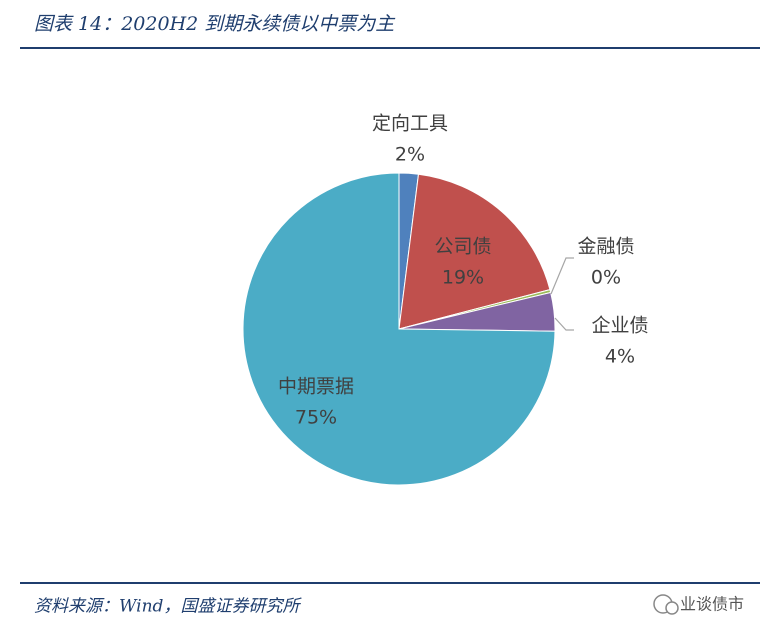  I want to click on value-label: 4%, so click(620, 357).